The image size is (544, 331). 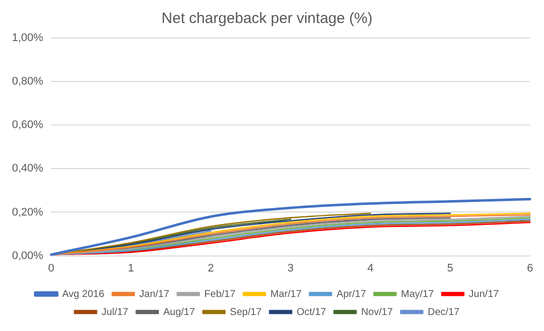 I want to click on legend-label: Apr/17, so click(x=351, y=294).